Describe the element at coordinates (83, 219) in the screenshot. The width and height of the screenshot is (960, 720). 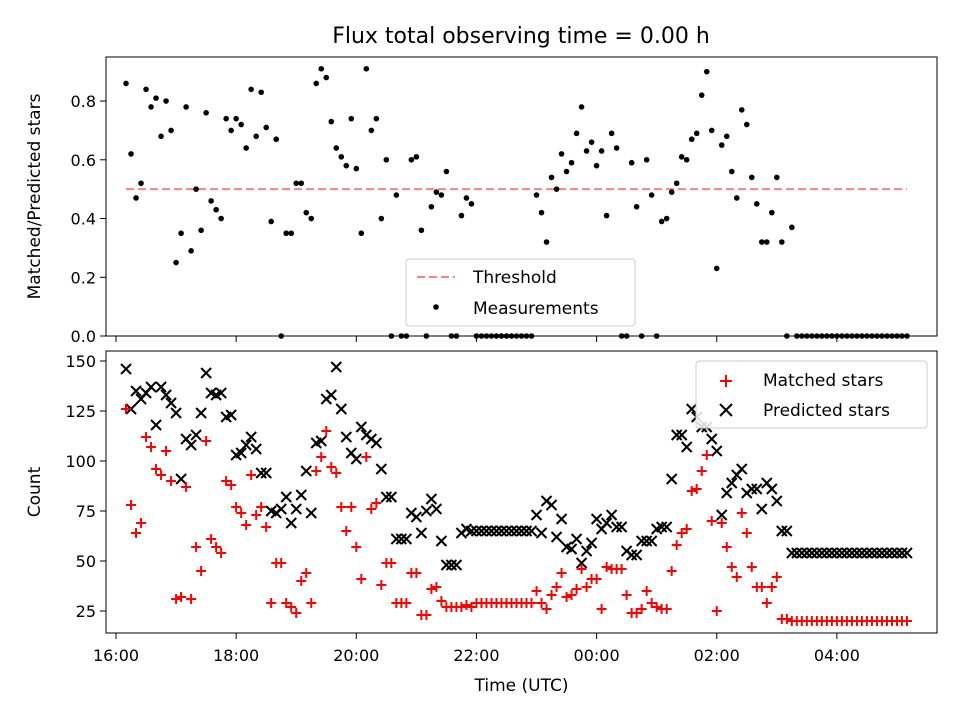
I see `top-ytick-label: 0.4` at that location.